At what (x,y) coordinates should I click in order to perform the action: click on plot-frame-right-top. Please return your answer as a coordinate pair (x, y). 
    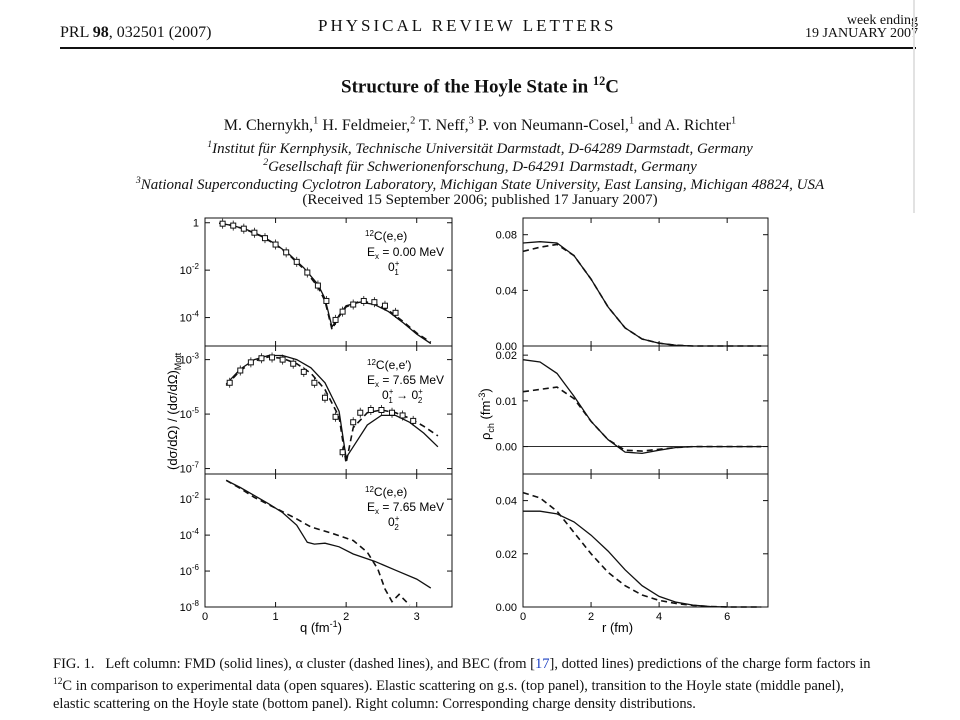
    Looking at the image, I should click on (645, 282).